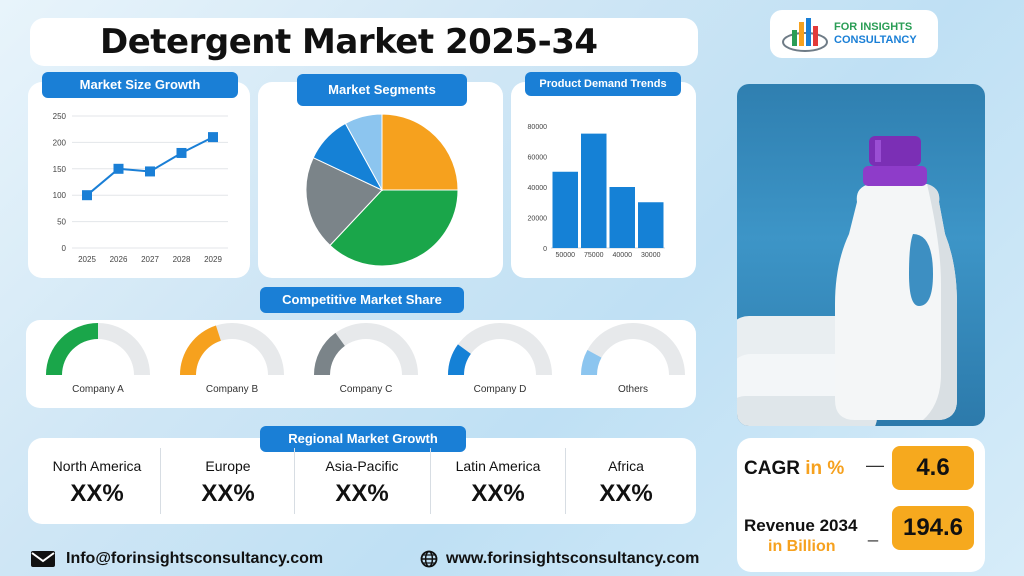  What do you see at coordinates (847, 281) in the screenshot?
I see `detergent-bottle-icon` at bounding box center [847, 281].